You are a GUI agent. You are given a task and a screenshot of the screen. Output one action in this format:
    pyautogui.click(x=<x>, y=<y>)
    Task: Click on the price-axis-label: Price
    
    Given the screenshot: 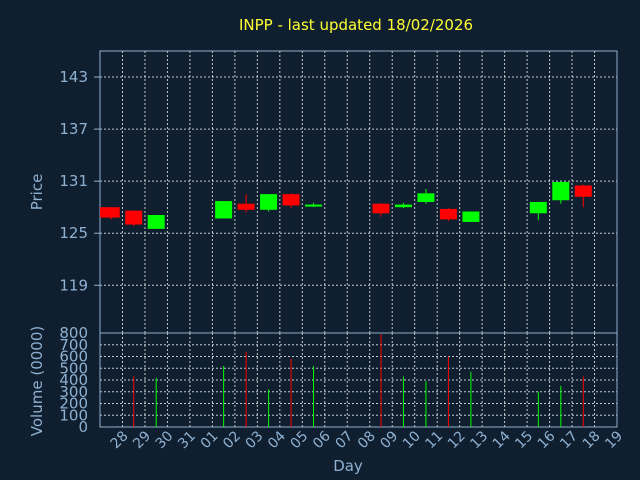 What is the action you would take?
    pyautogui.click(x=37, y=192)
    